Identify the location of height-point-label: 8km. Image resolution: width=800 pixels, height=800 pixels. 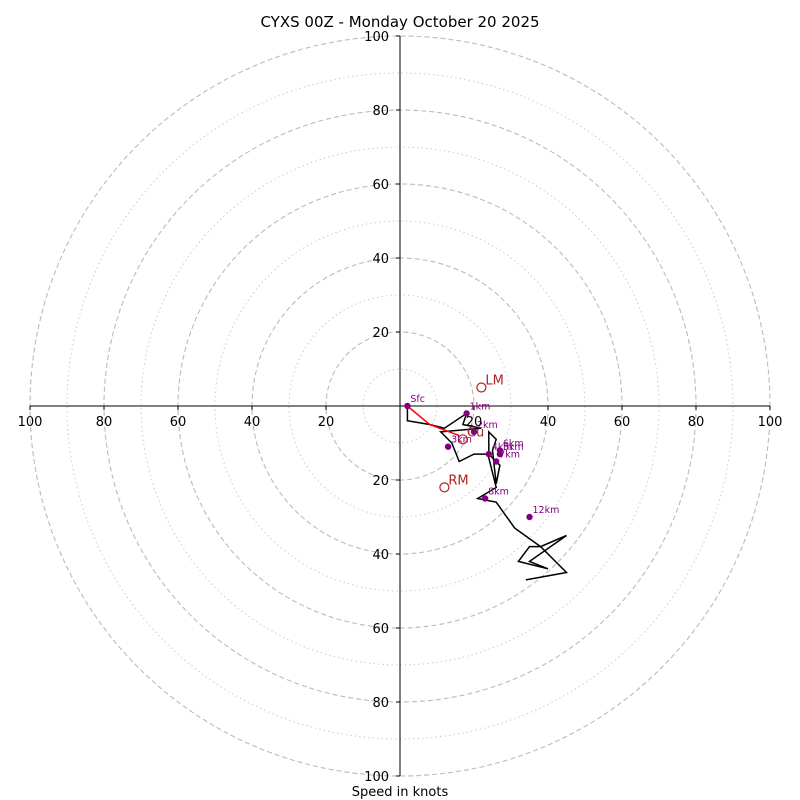
(498, 492).